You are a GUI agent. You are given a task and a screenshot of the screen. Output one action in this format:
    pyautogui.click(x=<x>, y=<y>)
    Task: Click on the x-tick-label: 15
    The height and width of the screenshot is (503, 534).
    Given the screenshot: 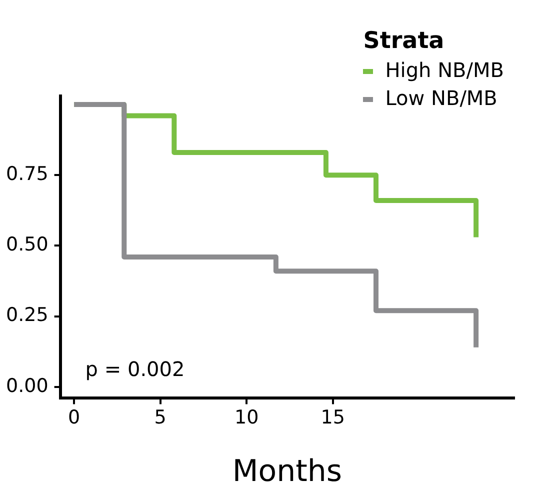 What is the action you would take?
    pyautogui.click(x=332, y=417)
    